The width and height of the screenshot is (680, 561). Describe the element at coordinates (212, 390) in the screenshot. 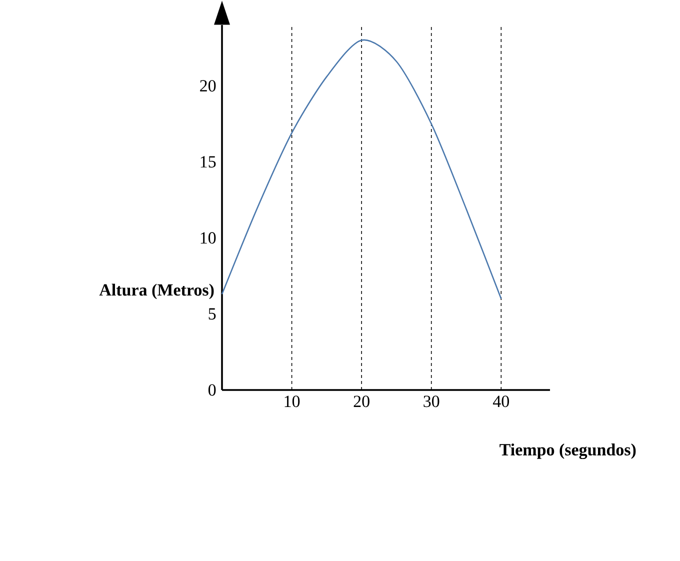

I see `y-tick-label: 0` at that location.